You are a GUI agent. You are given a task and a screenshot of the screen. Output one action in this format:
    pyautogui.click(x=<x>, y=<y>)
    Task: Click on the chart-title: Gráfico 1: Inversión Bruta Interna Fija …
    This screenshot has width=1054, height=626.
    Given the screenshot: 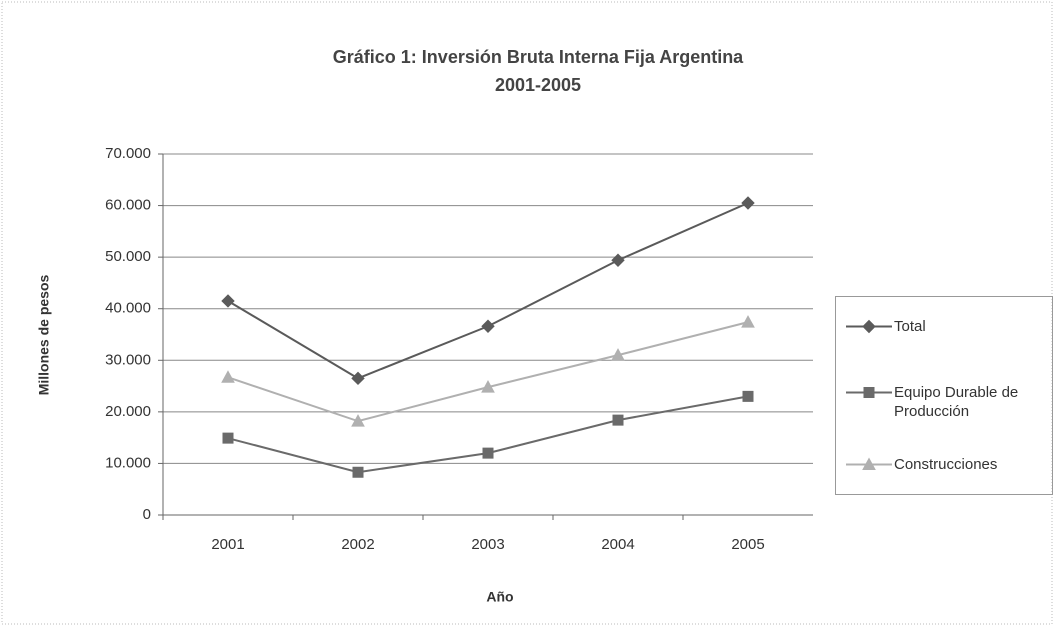 What is the action you would take?
    pyautogui.click(x=538, y=57)
    